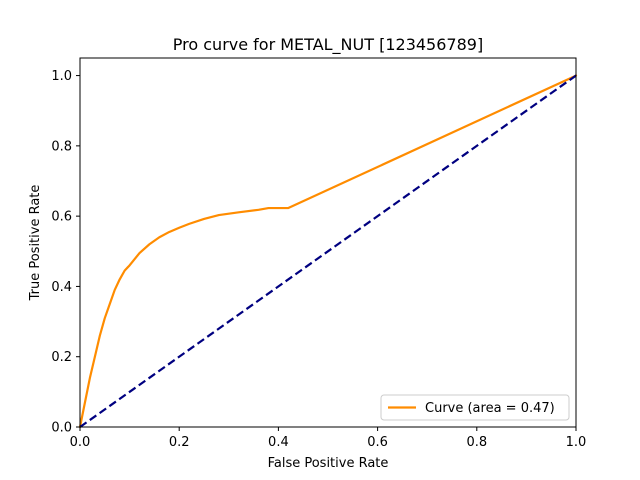 The image size is (640, 480). Describe the element at coordinates (61, 357) in the screenshot. I see `y-tick-label: 0.2` at that location.